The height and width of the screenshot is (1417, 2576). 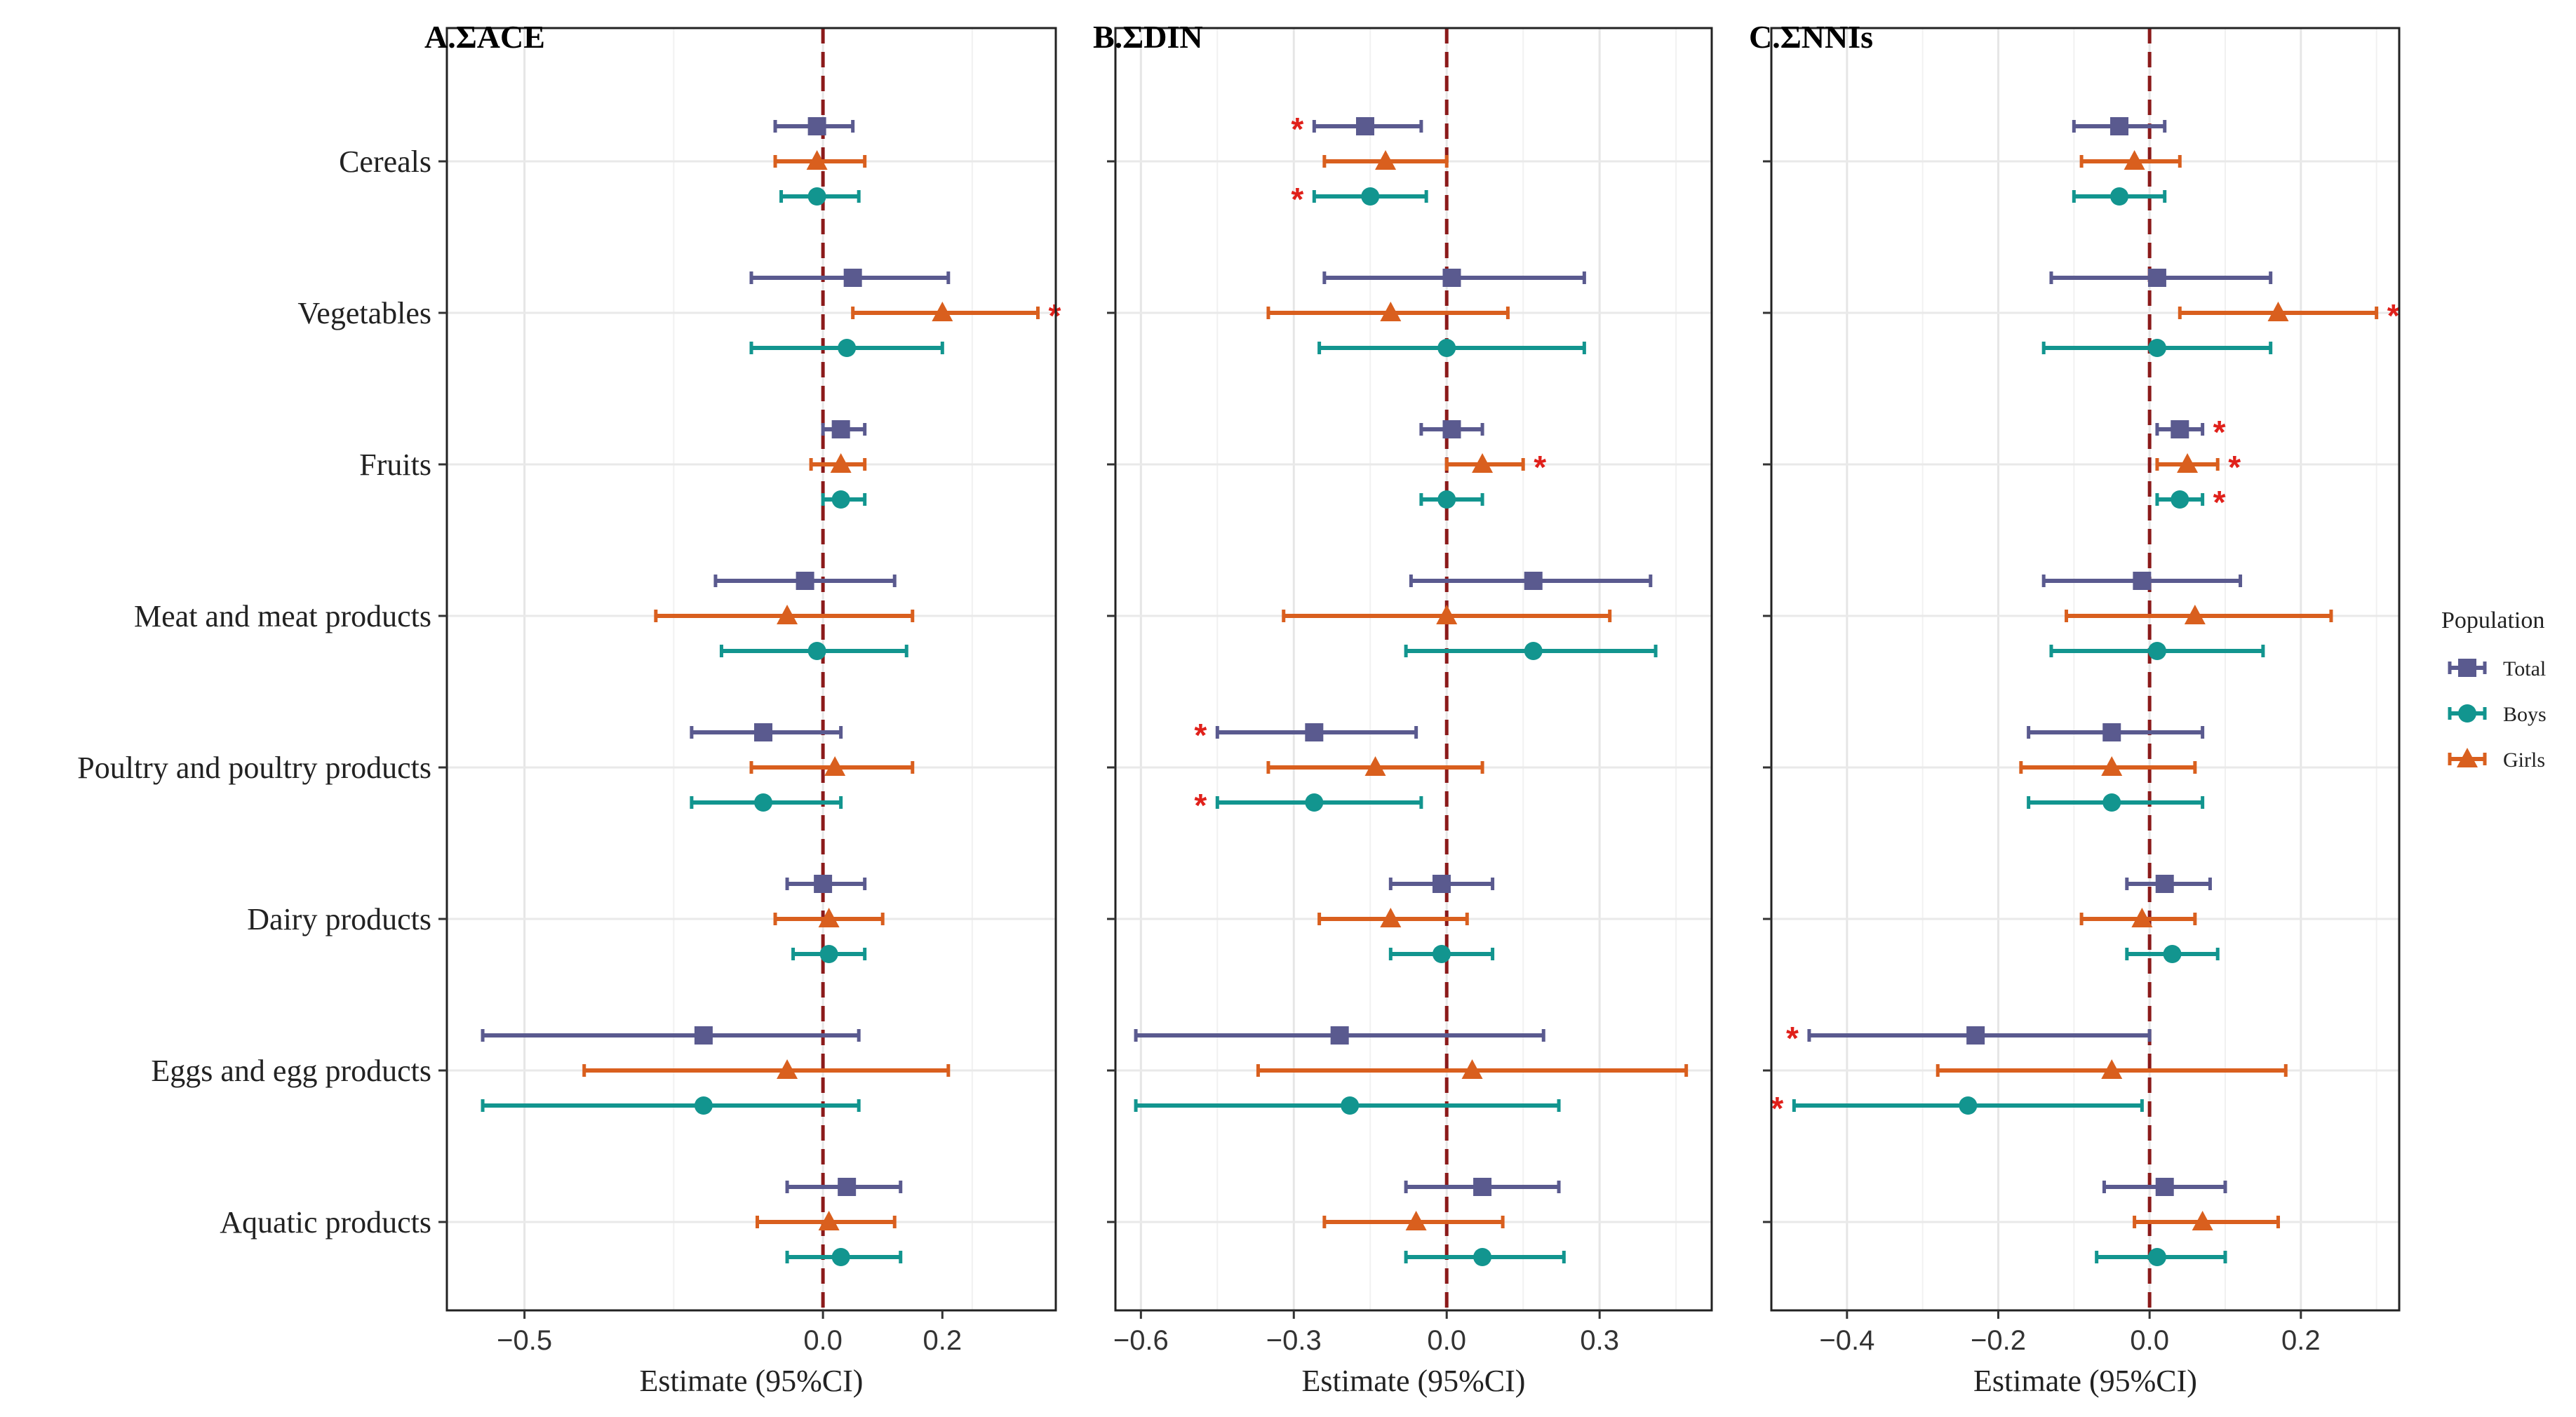 I want to click on category-label: Poultry and poultry products, so click(x=254, y=768).